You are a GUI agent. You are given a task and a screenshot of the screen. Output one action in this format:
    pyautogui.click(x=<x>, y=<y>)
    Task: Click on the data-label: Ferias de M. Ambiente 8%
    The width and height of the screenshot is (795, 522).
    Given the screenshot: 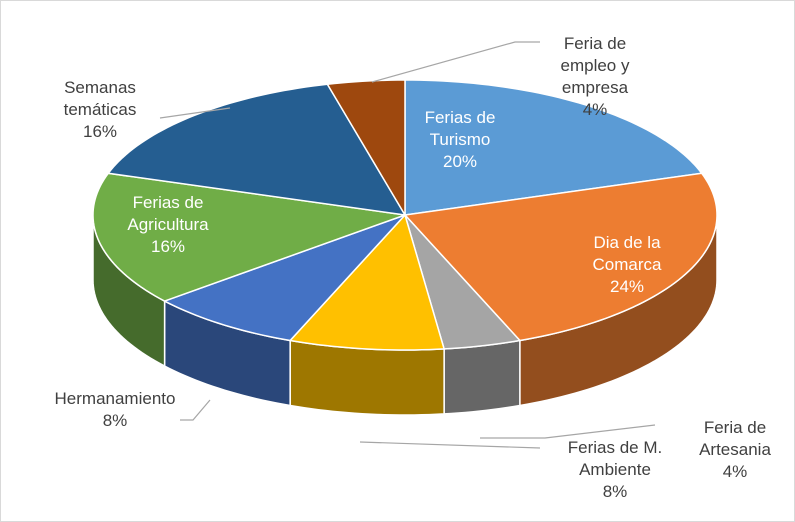 What is the action you would take?
    pyautogui.click(x=615, y=470)
    